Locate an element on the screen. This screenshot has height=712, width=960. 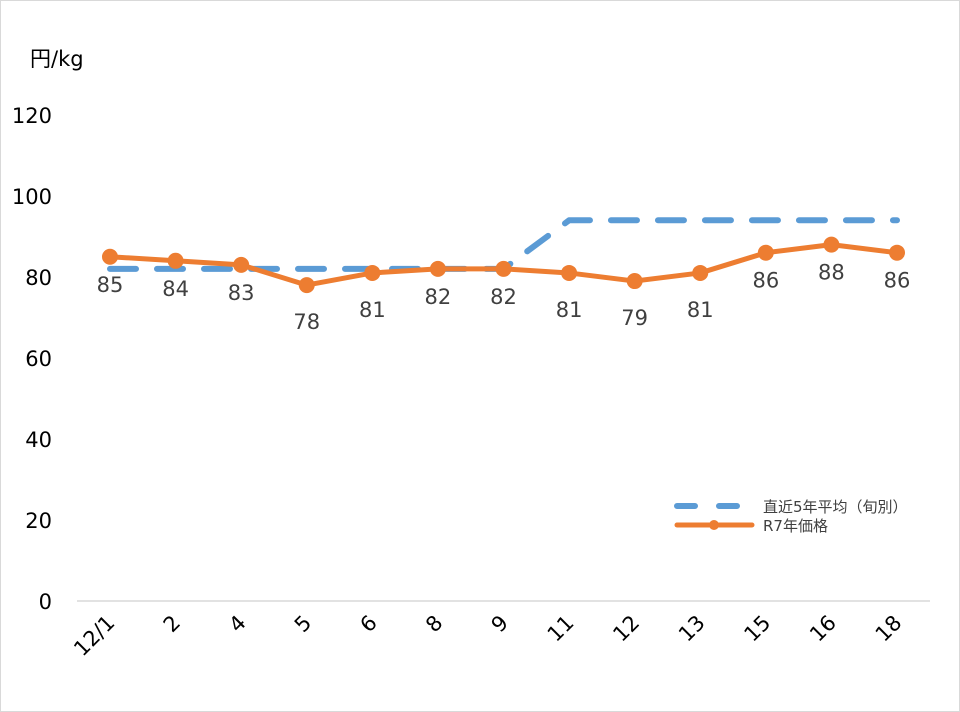
data-label: 83 is located at coordinates (241, 293).